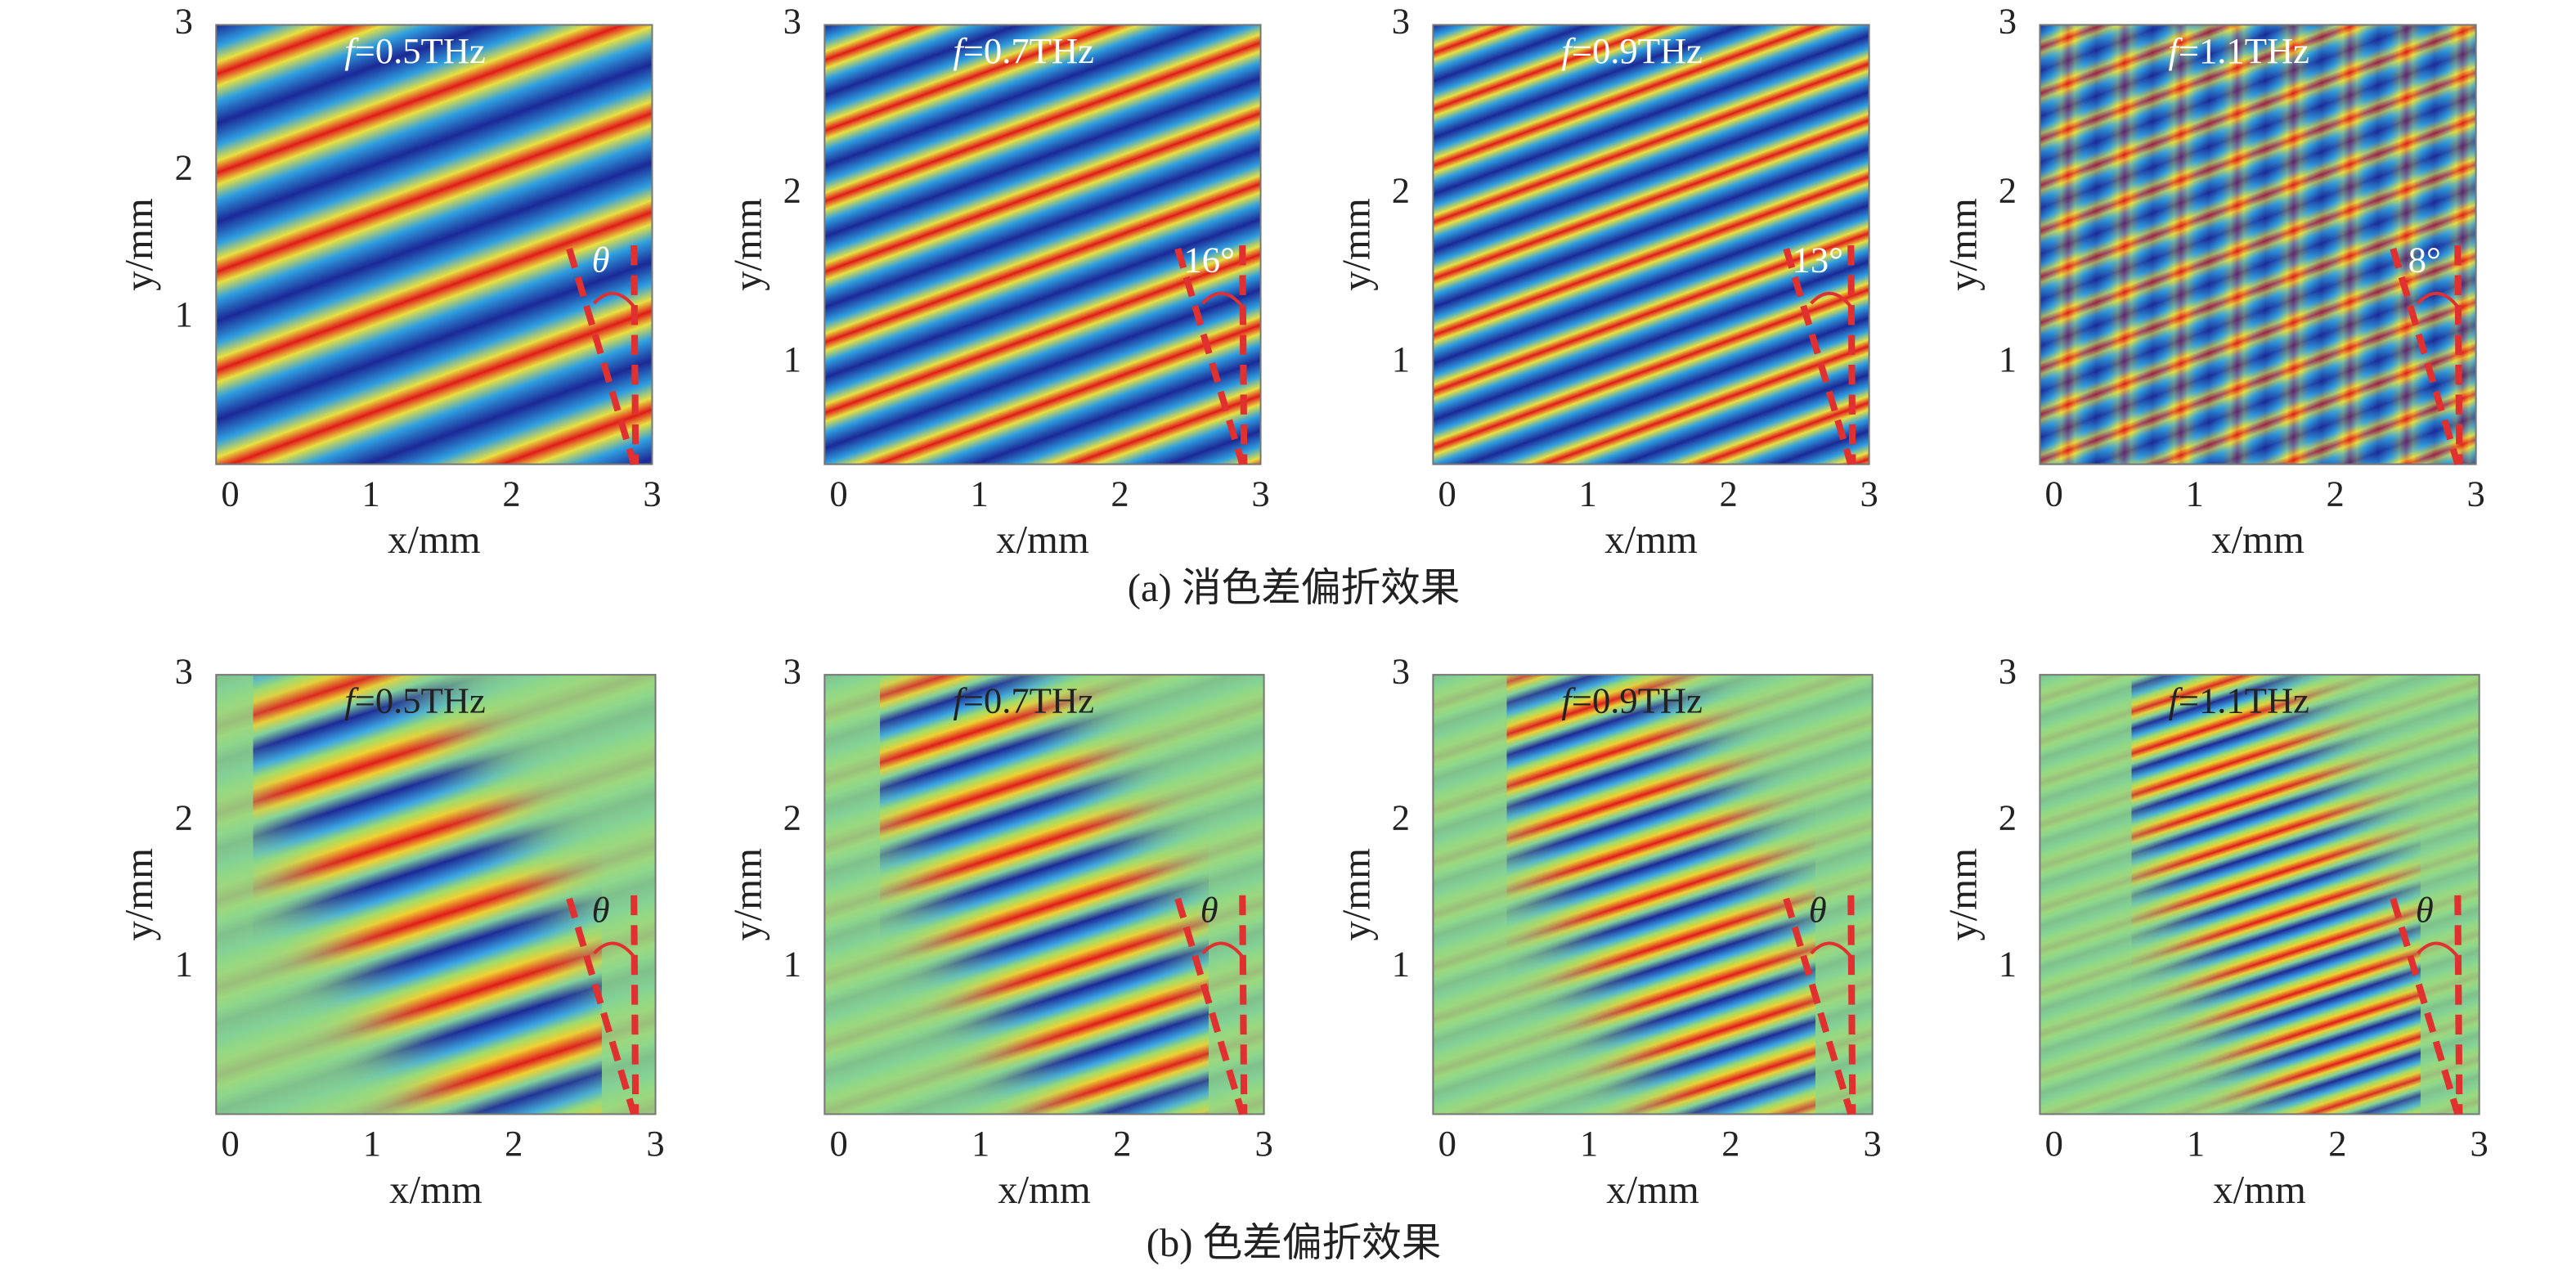 The width and height of the screenshot is (2576, 1270). What do you see at coordinates (420, 50) in the screenshot?
I see `freq-value: =0.5THz` at bounding box center [420, 50].